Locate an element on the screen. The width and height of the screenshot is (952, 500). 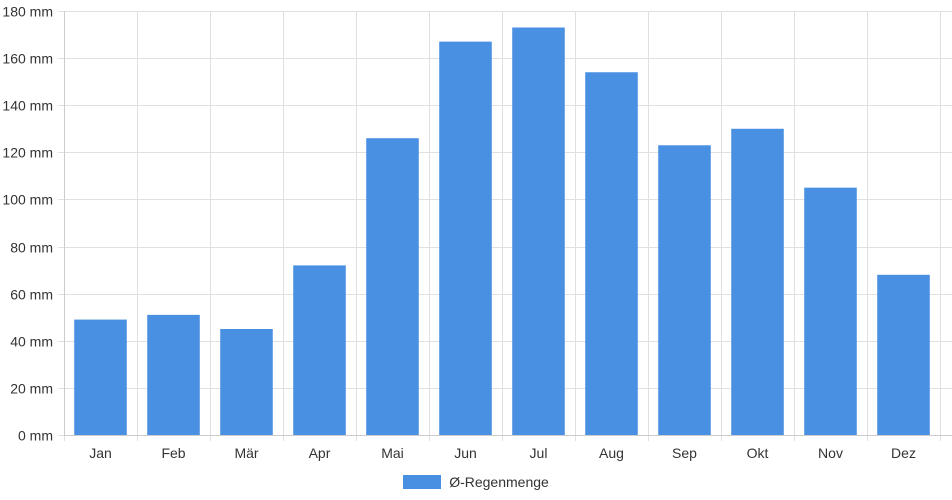
y-tick-label: 40 mm is located at coordinates (31, 342).